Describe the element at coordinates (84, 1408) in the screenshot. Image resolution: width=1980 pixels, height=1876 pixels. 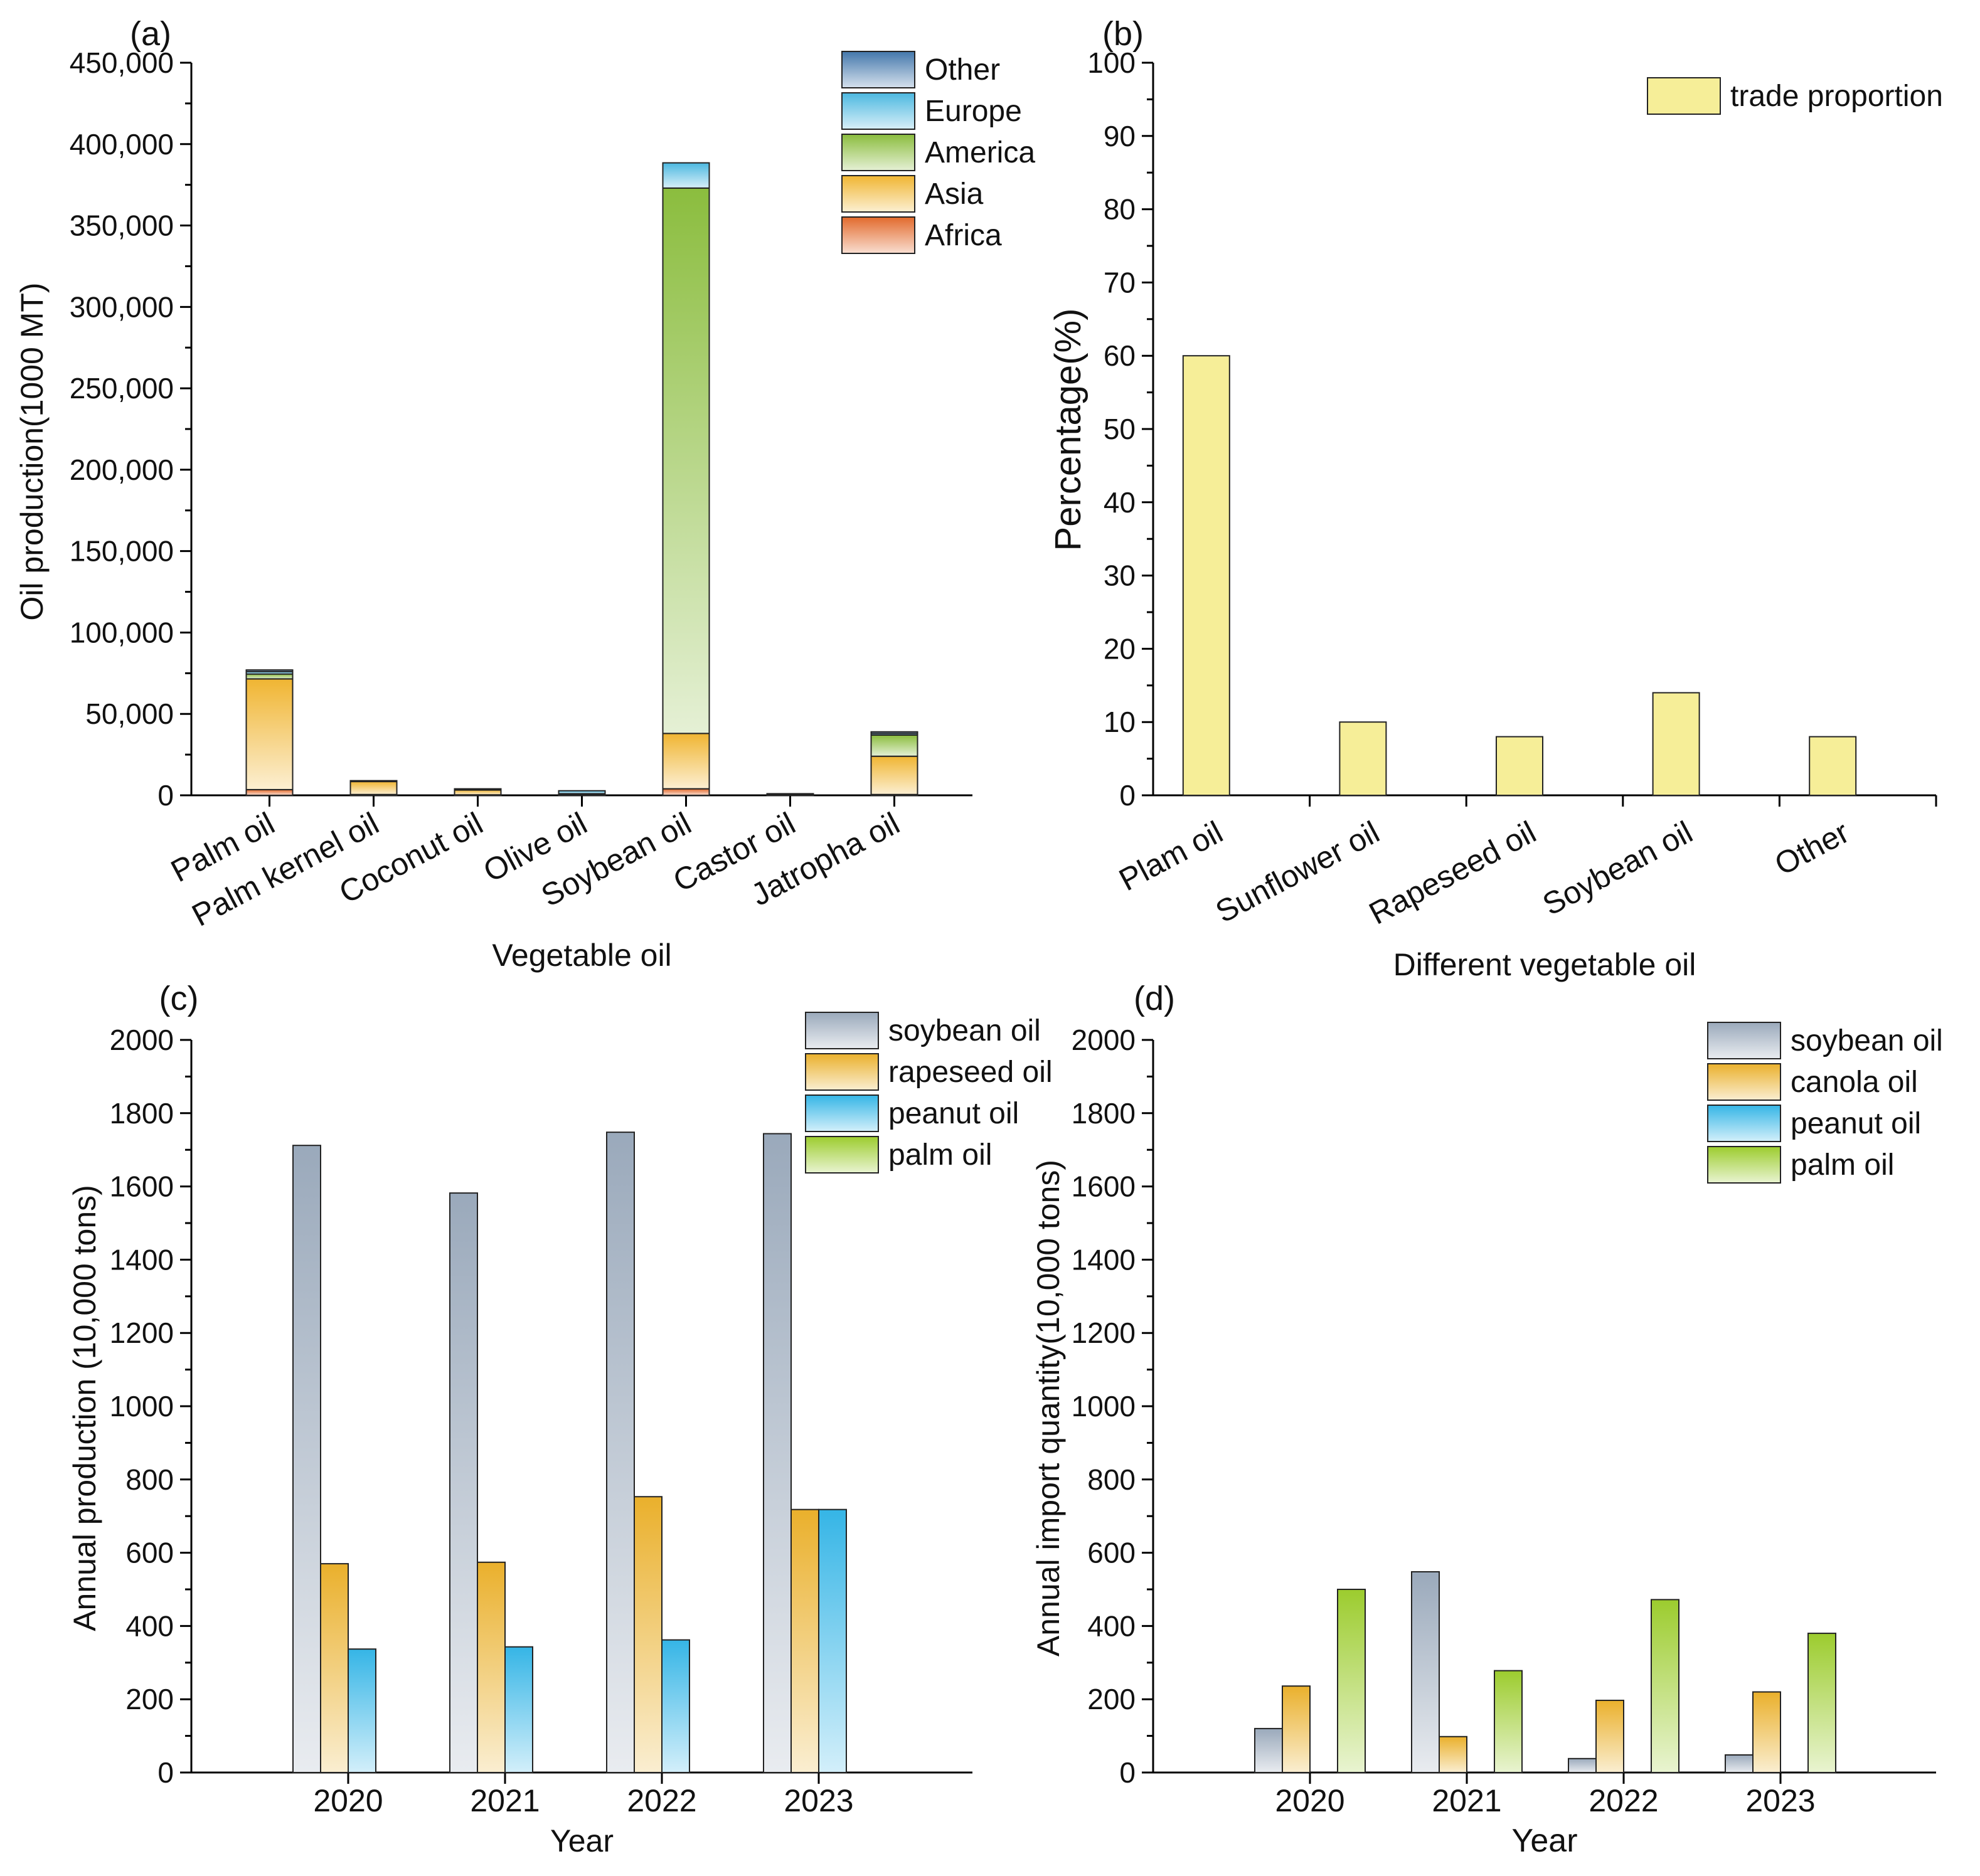
I see `y-axis-title: Annual production (10,000 tons)` at that location.